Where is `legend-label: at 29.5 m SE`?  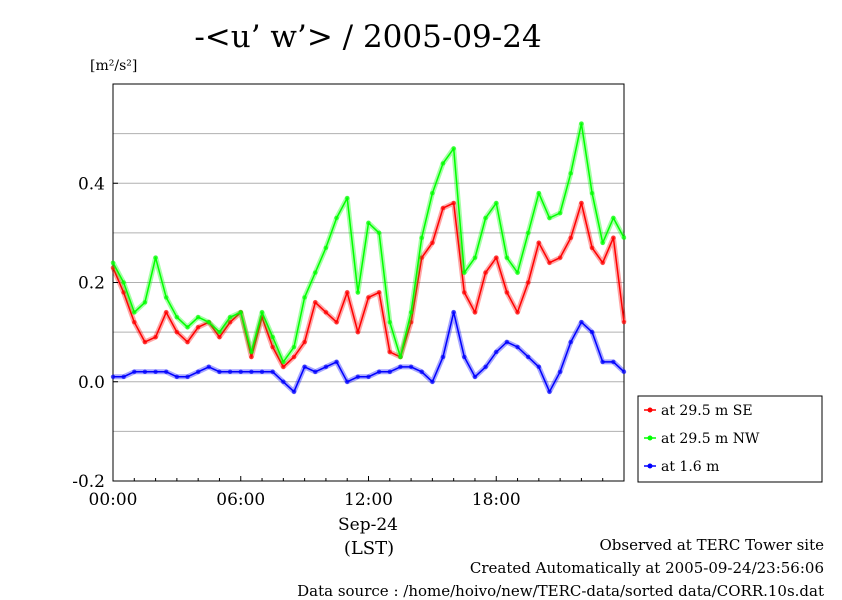 legend-label: at 29.5 m SE is located at coordinates (707, 411).